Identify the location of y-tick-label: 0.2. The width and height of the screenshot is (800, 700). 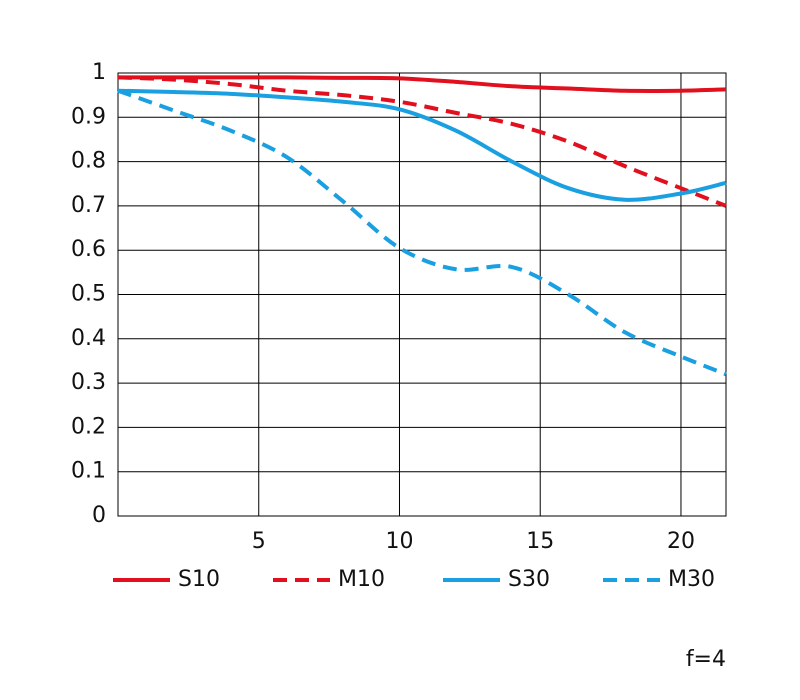
(88, 426).